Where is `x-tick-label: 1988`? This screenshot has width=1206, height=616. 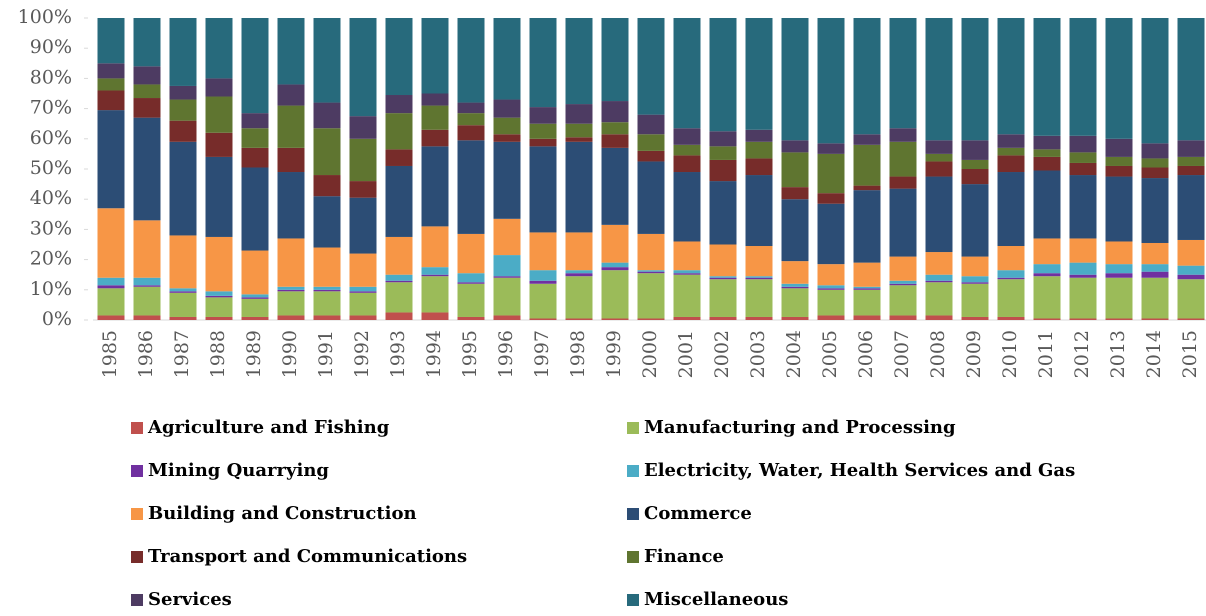 x-tick-label: 1988 is located at coordinates (218, 354).